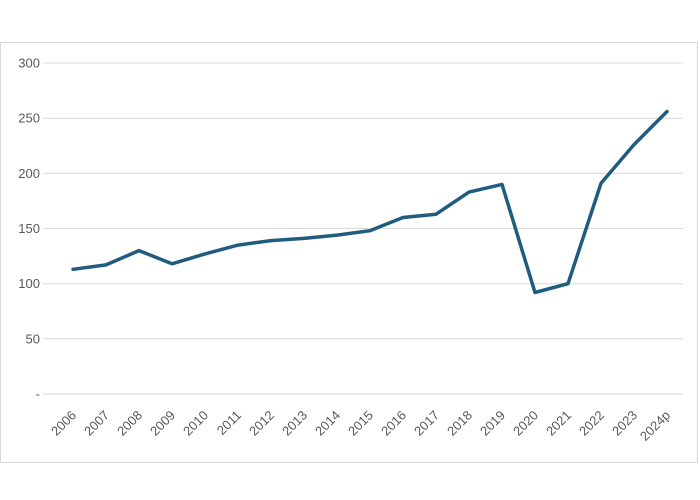 The width and height of the screenshot is (700, 500). I want to click on y-tick-label: 250, so click(29, 118).